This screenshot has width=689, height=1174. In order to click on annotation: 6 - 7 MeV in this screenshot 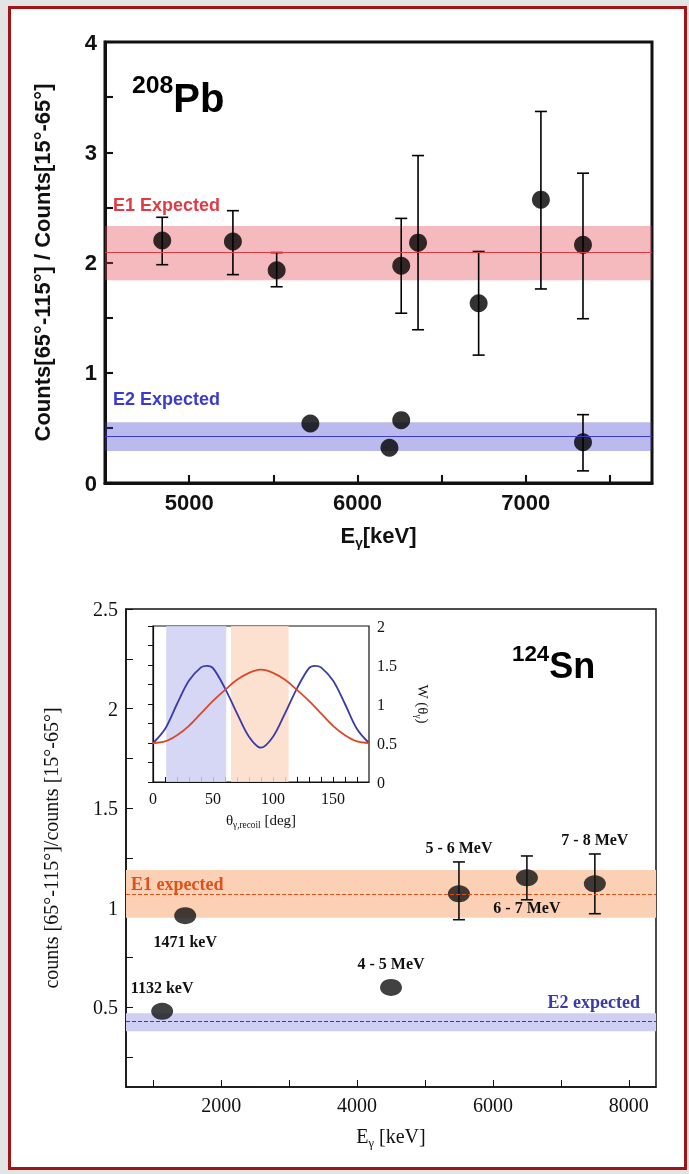, I will do `click(527, 908)`.